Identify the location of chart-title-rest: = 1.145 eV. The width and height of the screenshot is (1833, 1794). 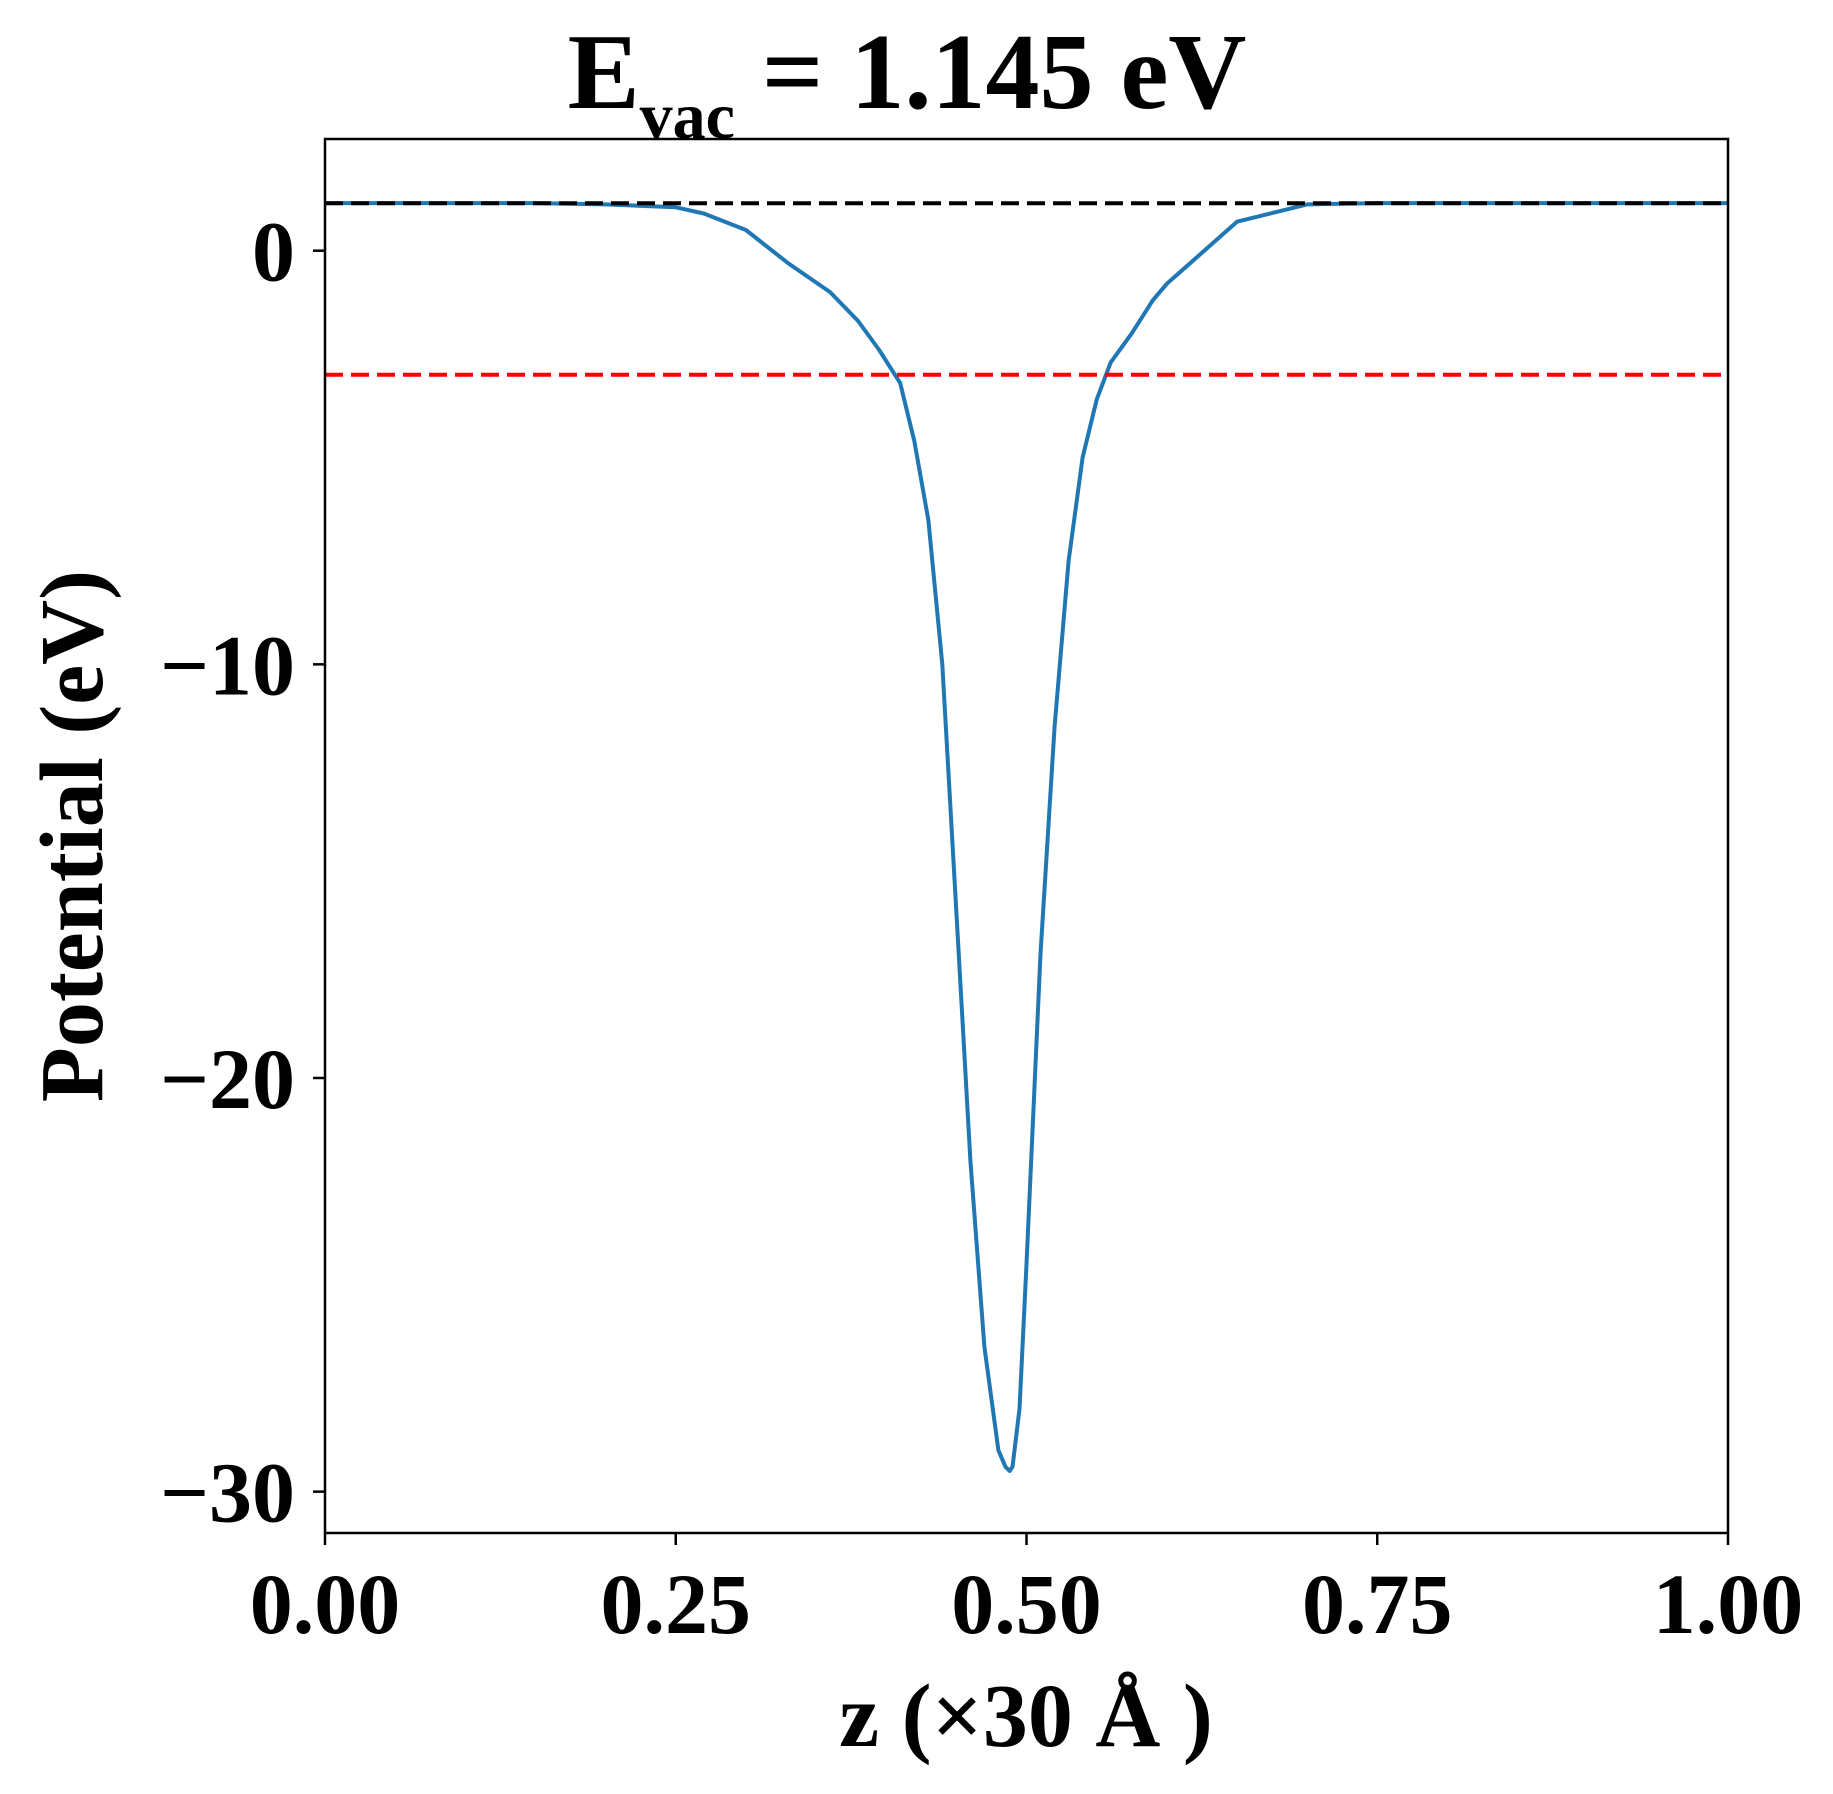
(990, 72).